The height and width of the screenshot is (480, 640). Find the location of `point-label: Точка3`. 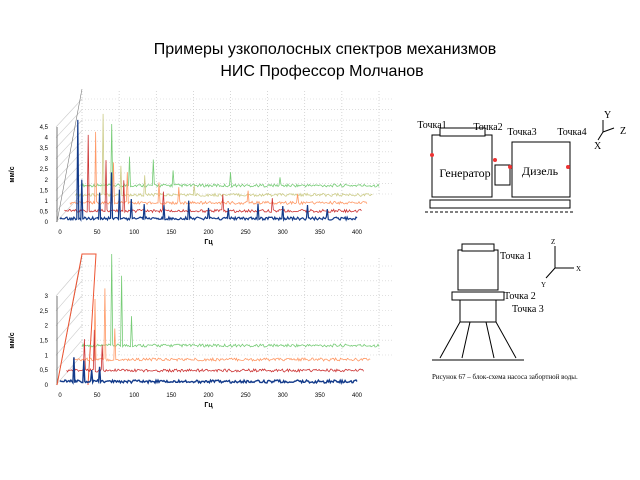

point-label: Точка3 is located at coordinates (521, 132).